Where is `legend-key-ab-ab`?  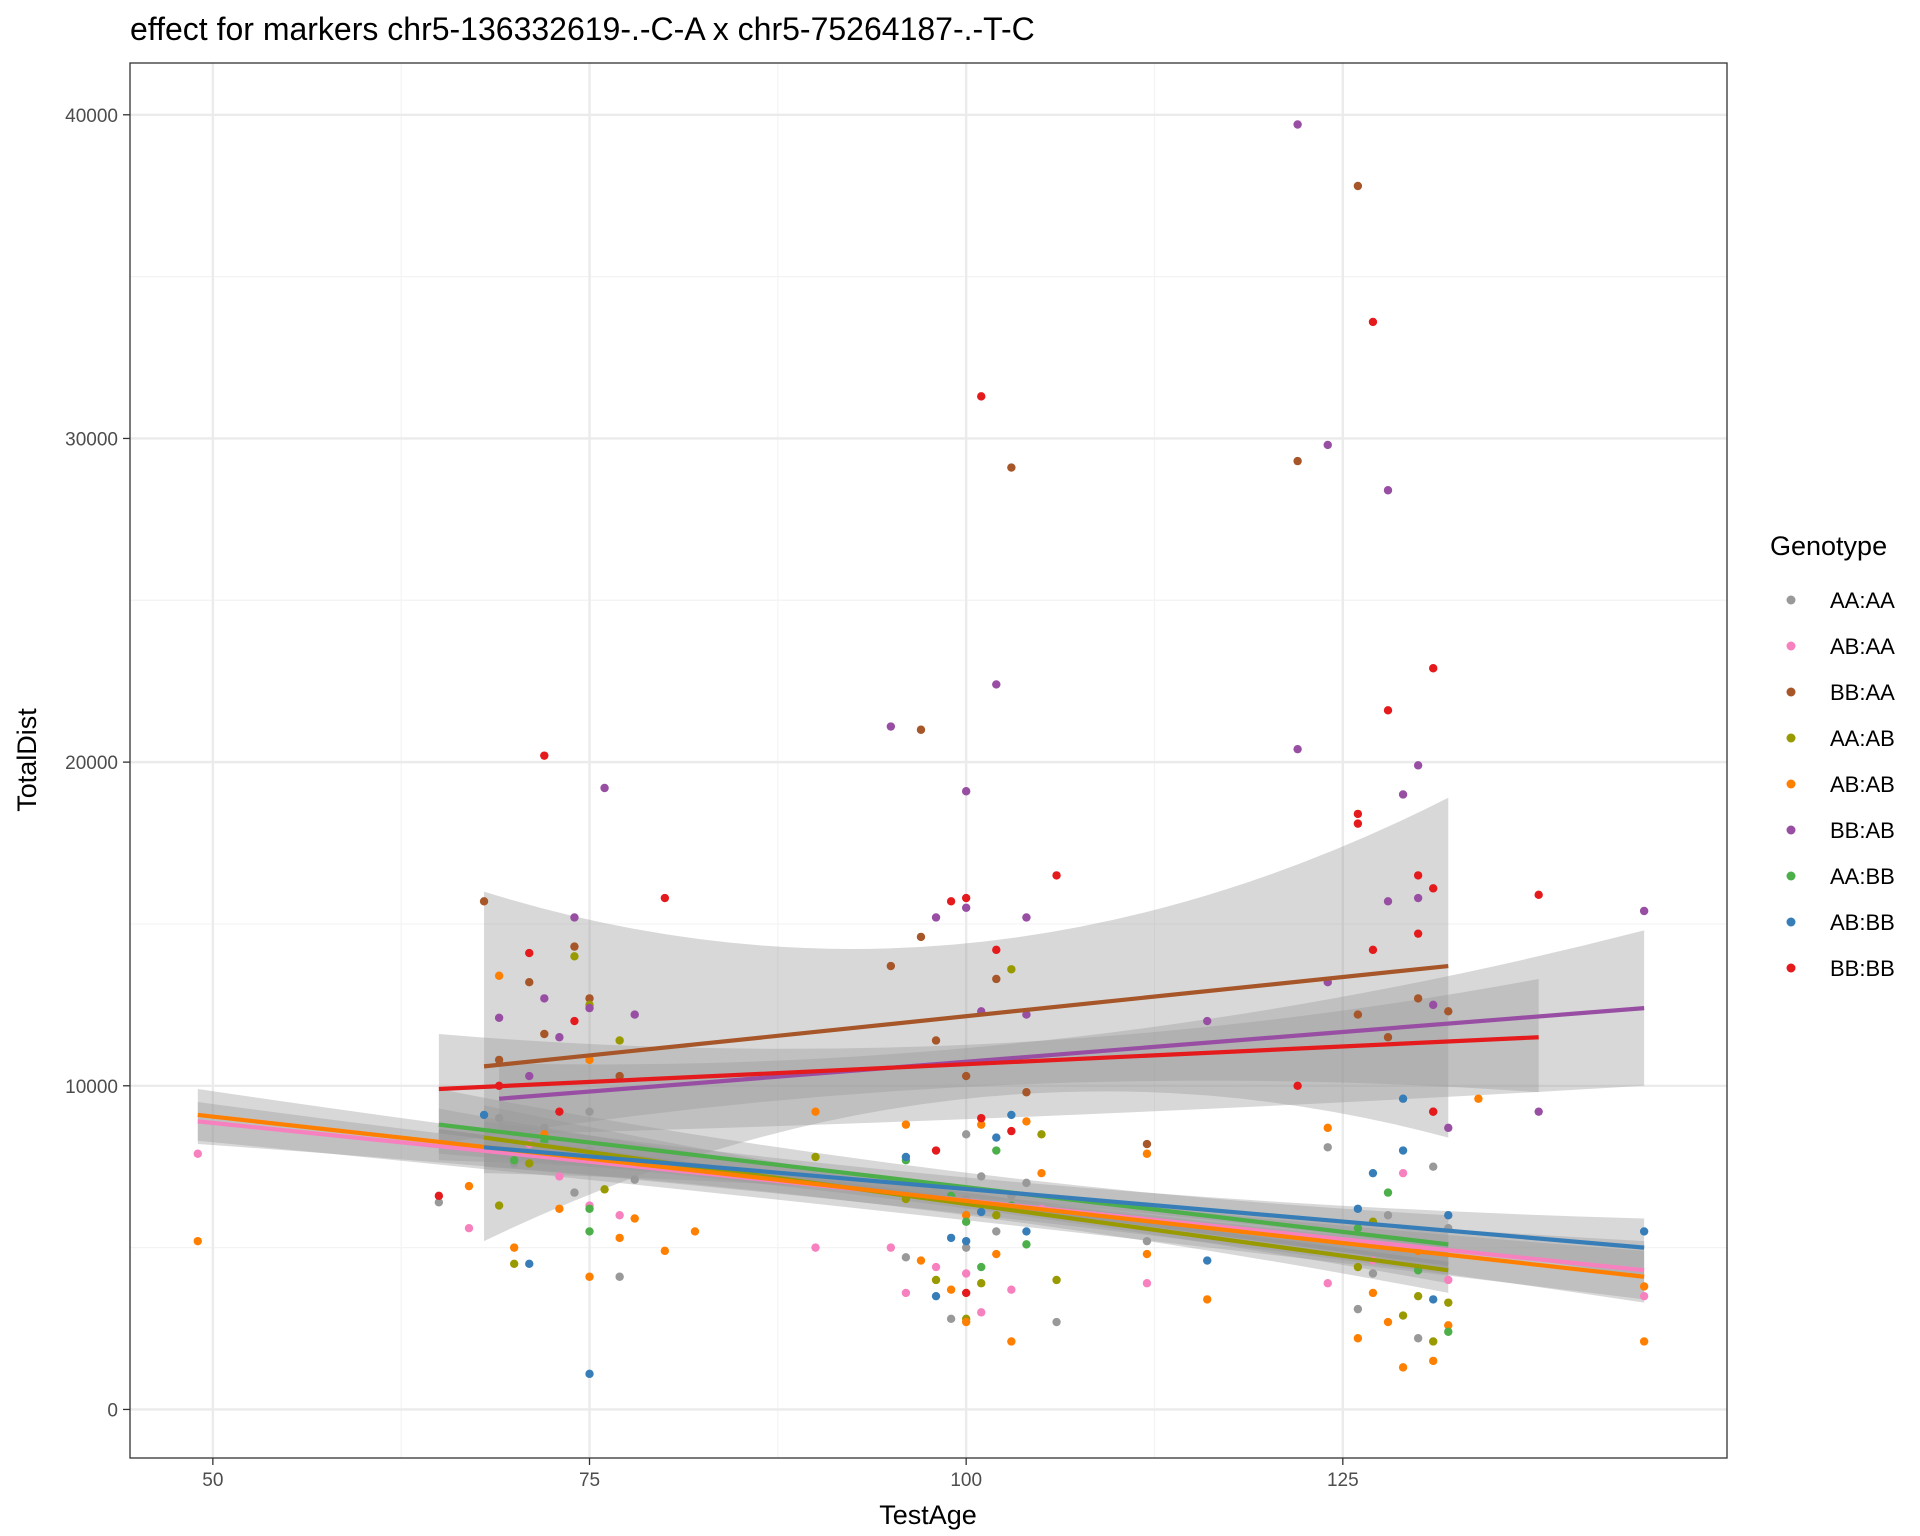 legend-key-ab-ab is located at coordinates (1791, 784).